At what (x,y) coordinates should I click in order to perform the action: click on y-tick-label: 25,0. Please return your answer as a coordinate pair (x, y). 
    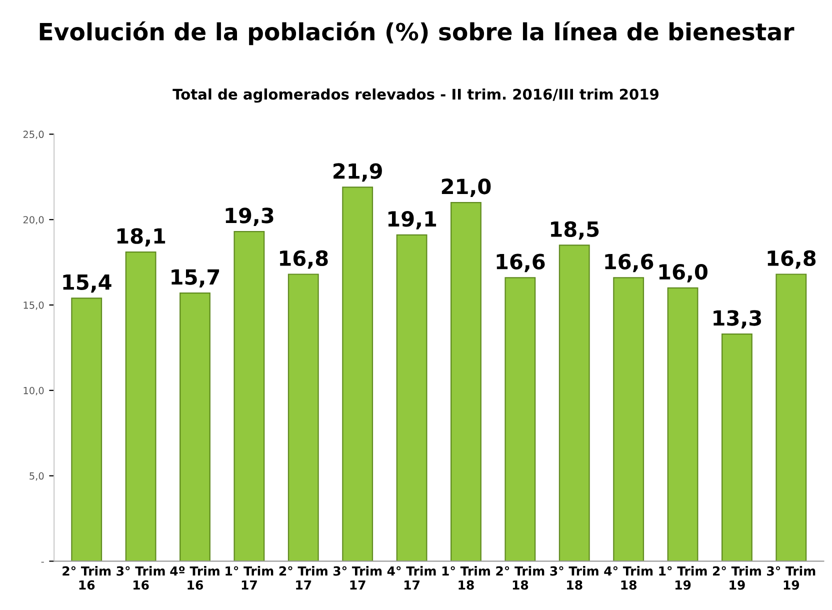
    Looking at the image, I should click on (33, 135).